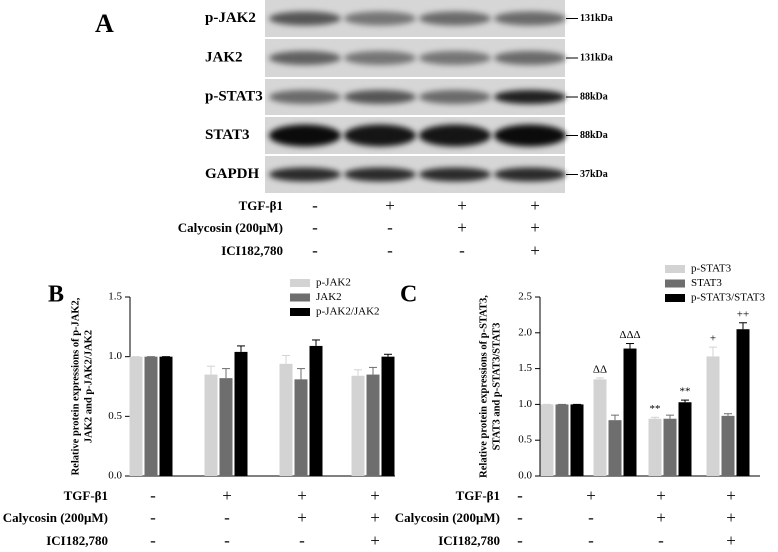  Describe the element at coordinates (525, 297) in the screenshot. I see `y-tick-label: 2.5` at that location.